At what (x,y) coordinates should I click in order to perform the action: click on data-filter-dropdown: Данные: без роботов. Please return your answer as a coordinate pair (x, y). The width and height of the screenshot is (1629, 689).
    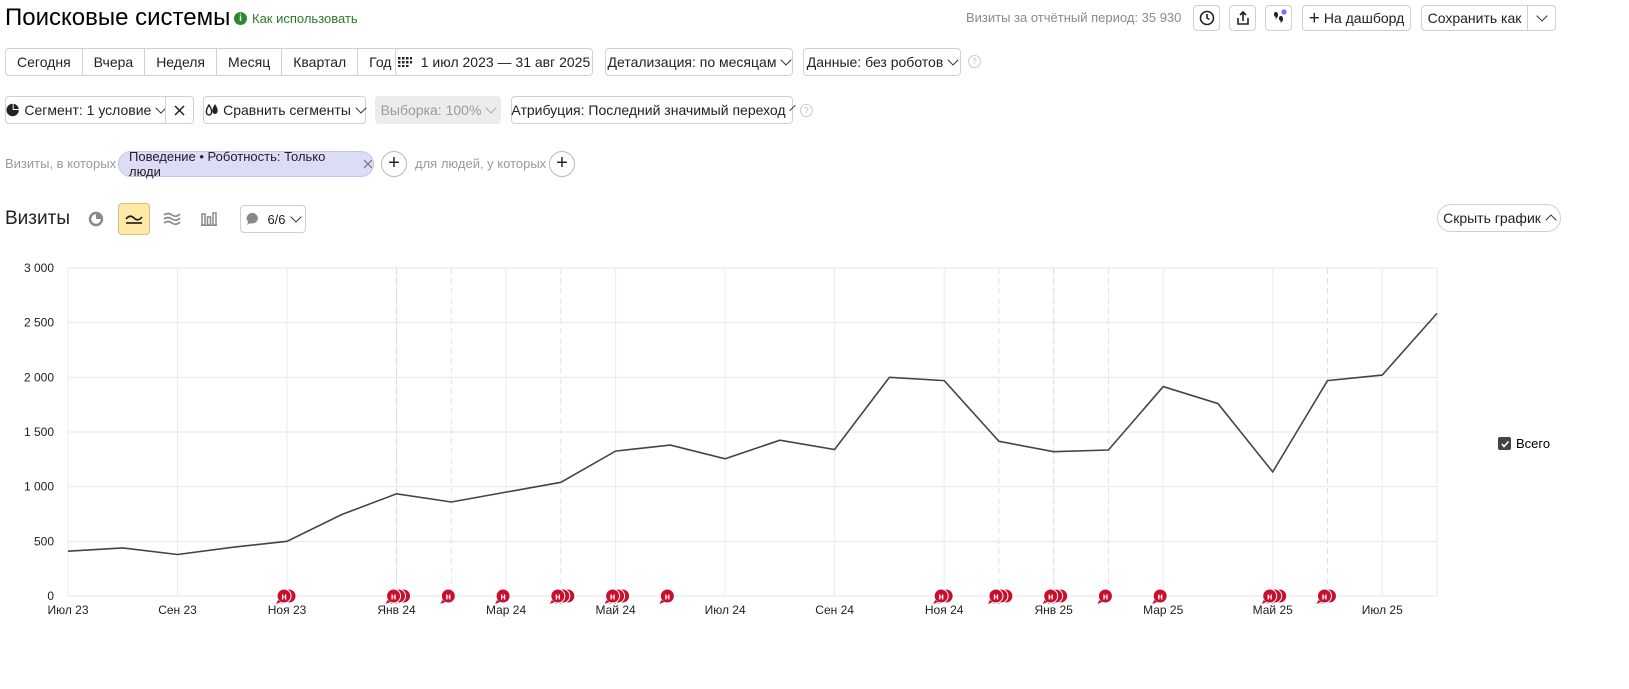
    Looking at the image, I should click on (882, 62).